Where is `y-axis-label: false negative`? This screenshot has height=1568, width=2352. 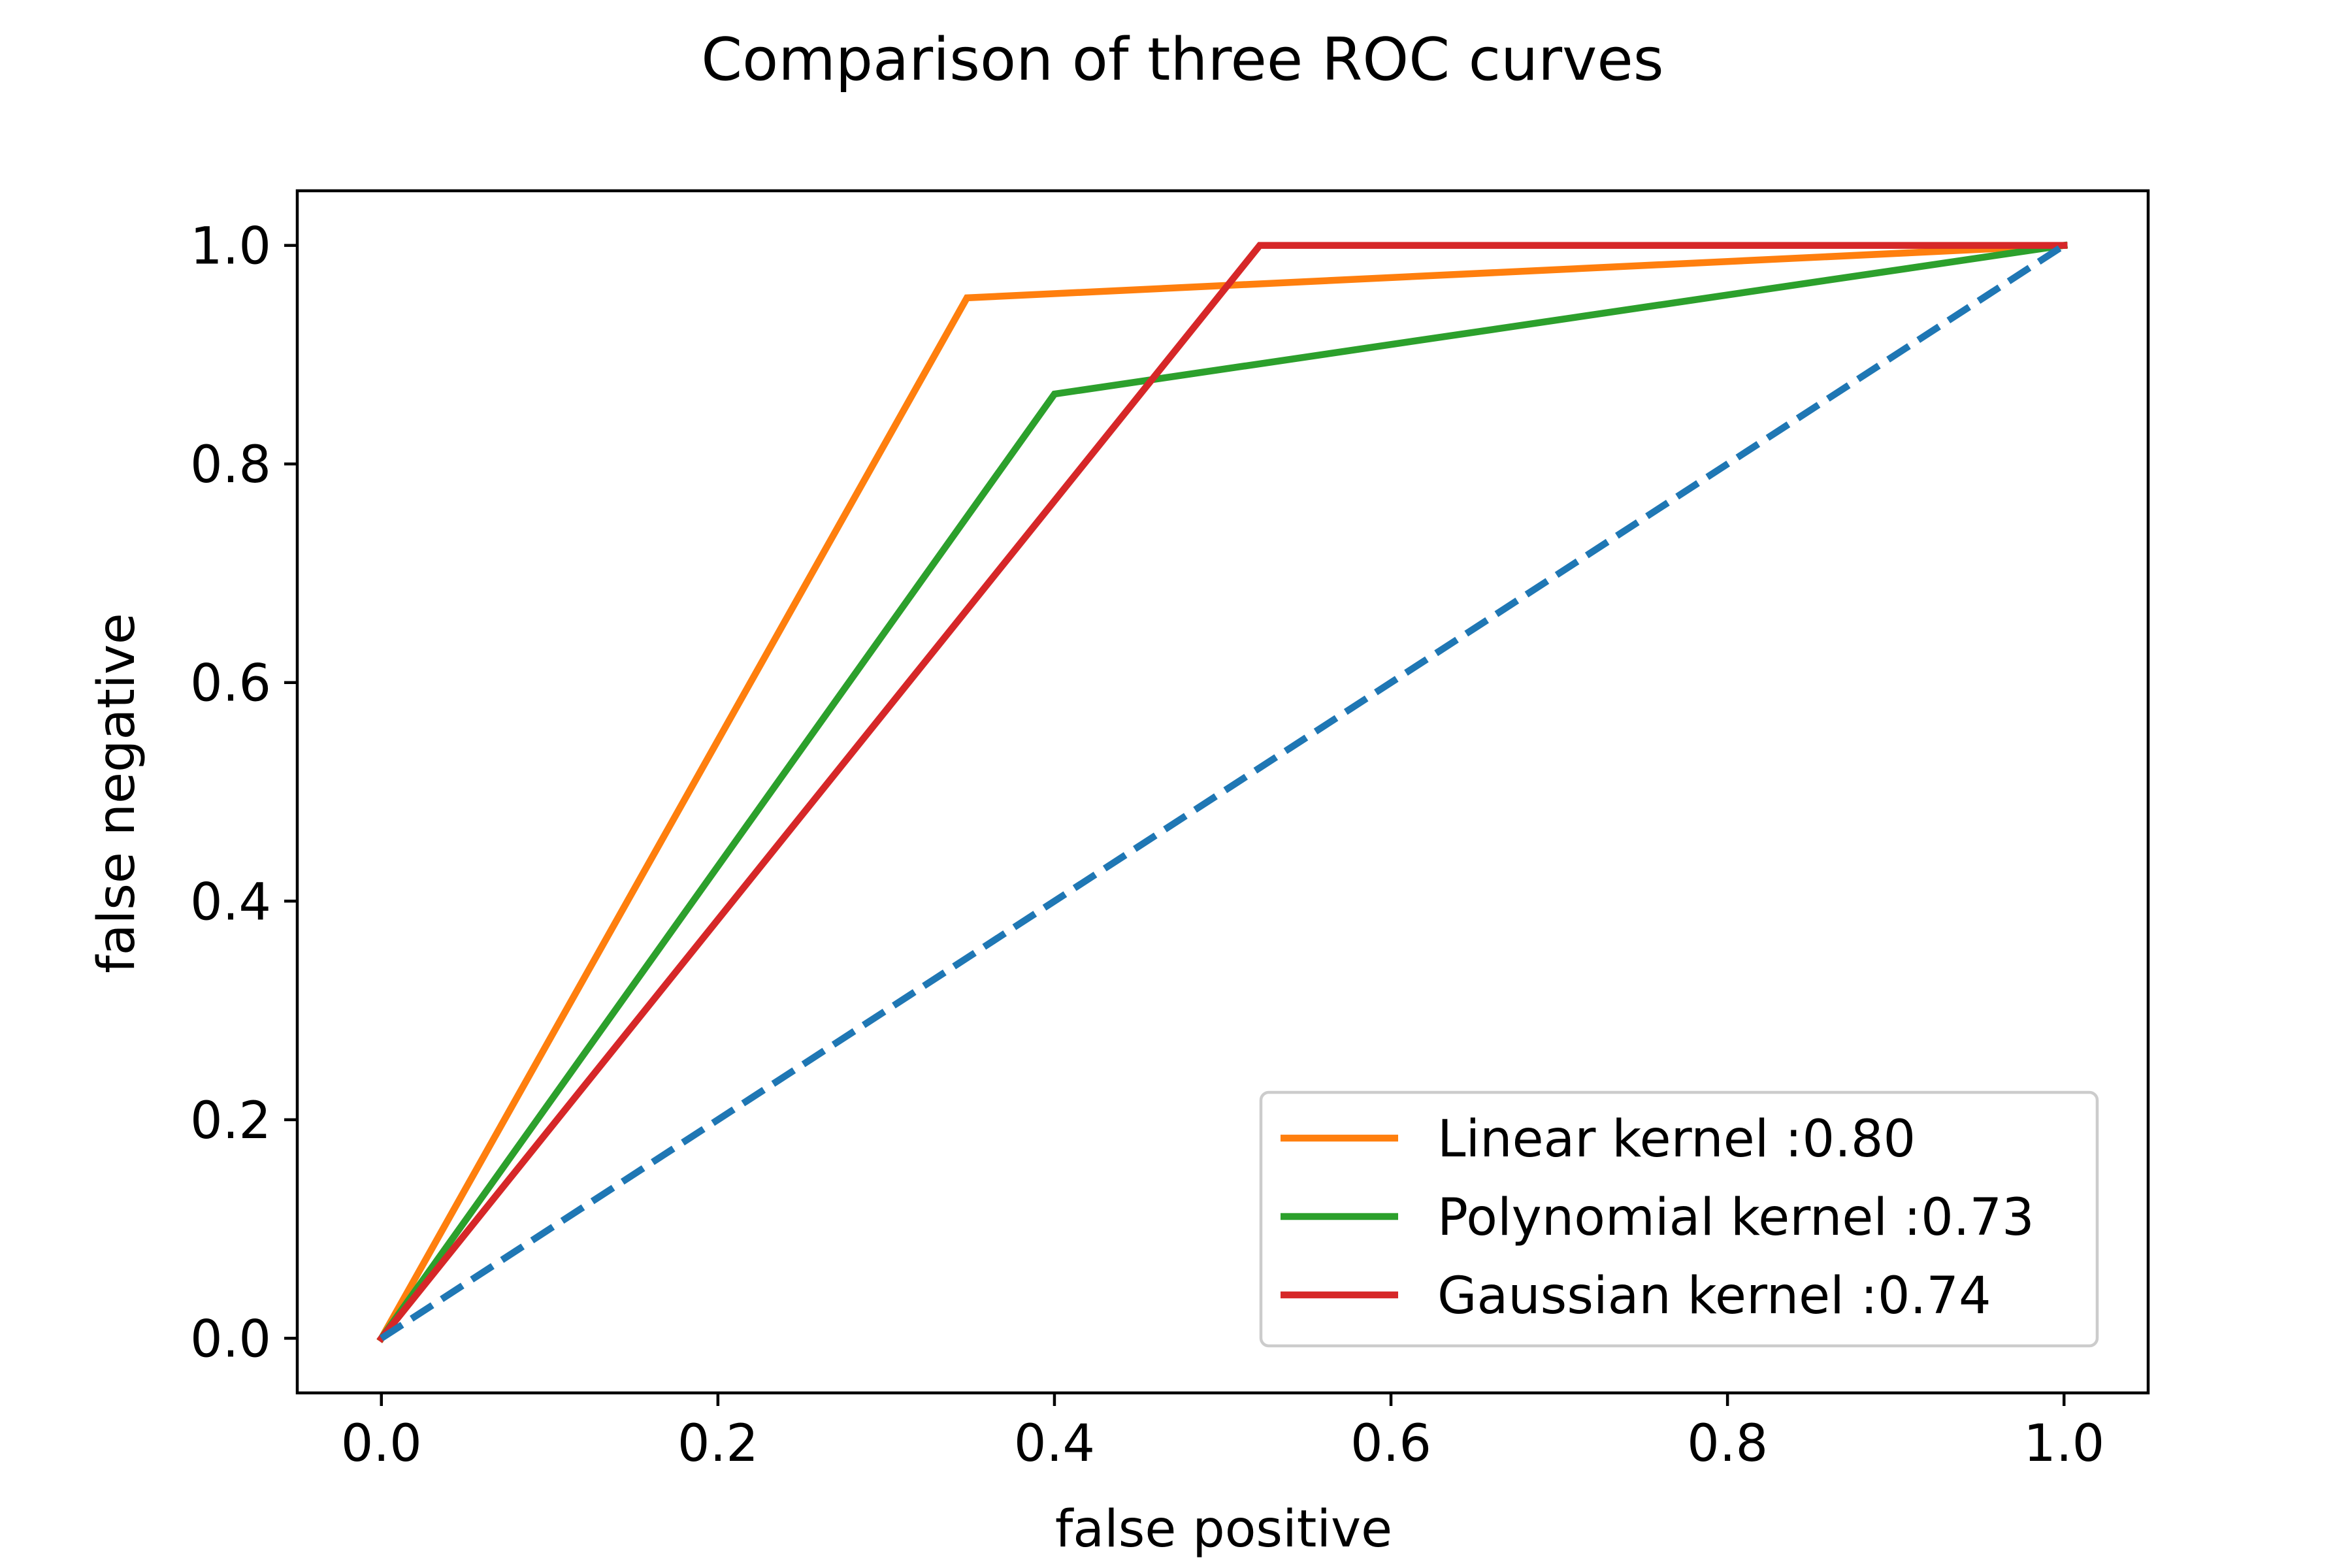 y-axis-label: false negative is located at coordinates (117, 793).